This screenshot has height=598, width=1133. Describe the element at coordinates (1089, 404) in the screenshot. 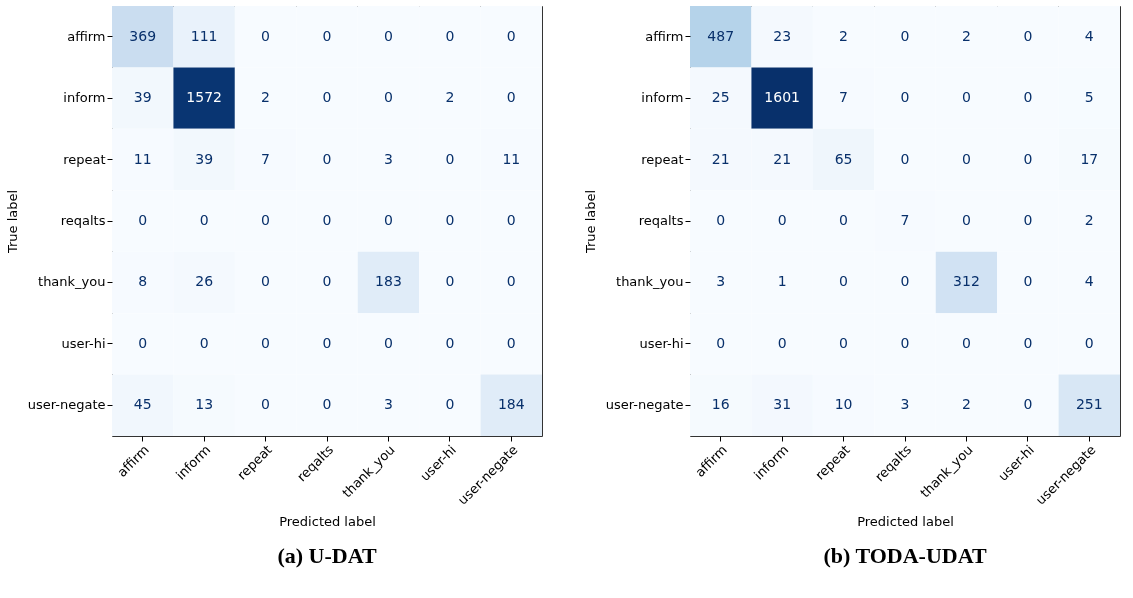

I see `data-label: 251` at that location.